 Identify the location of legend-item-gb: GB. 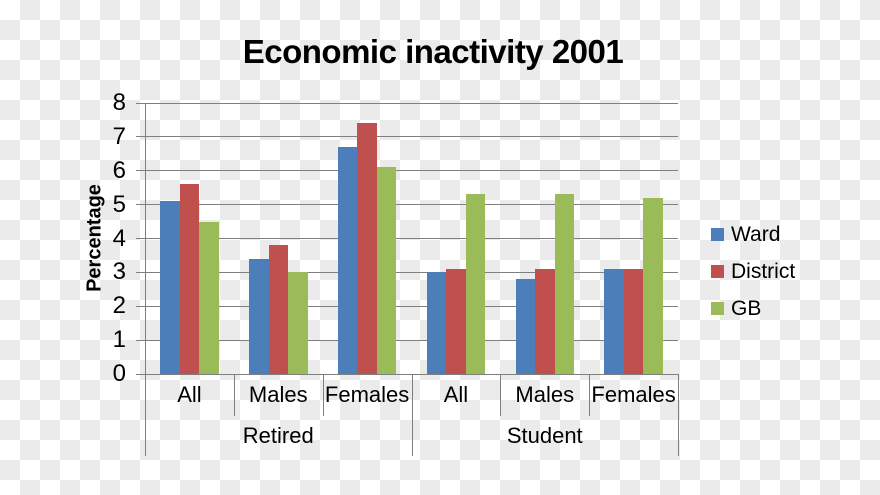
(753, 308).